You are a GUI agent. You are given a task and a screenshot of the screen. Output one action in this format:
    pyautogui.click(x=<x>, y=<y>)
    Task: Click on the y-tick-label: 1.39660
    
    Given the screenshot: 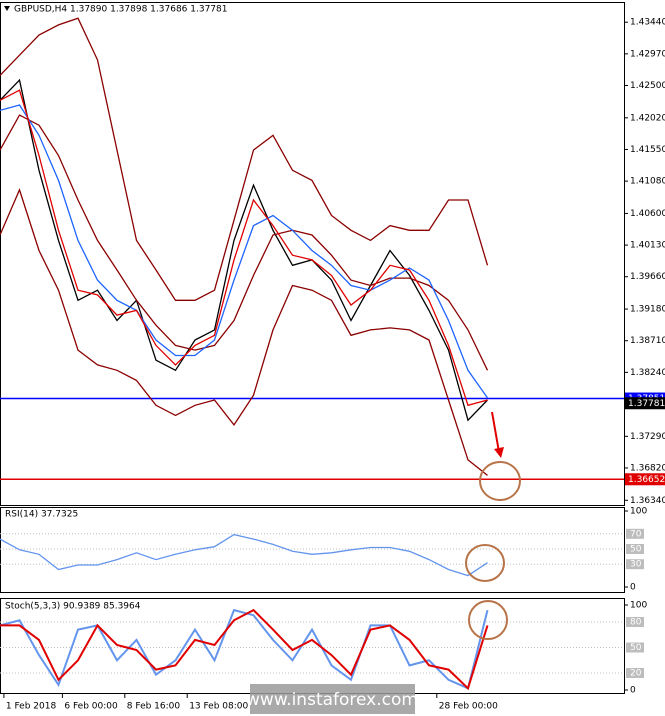 What is the action you would take?
    pyautogui.click(x=647, y=277)
    